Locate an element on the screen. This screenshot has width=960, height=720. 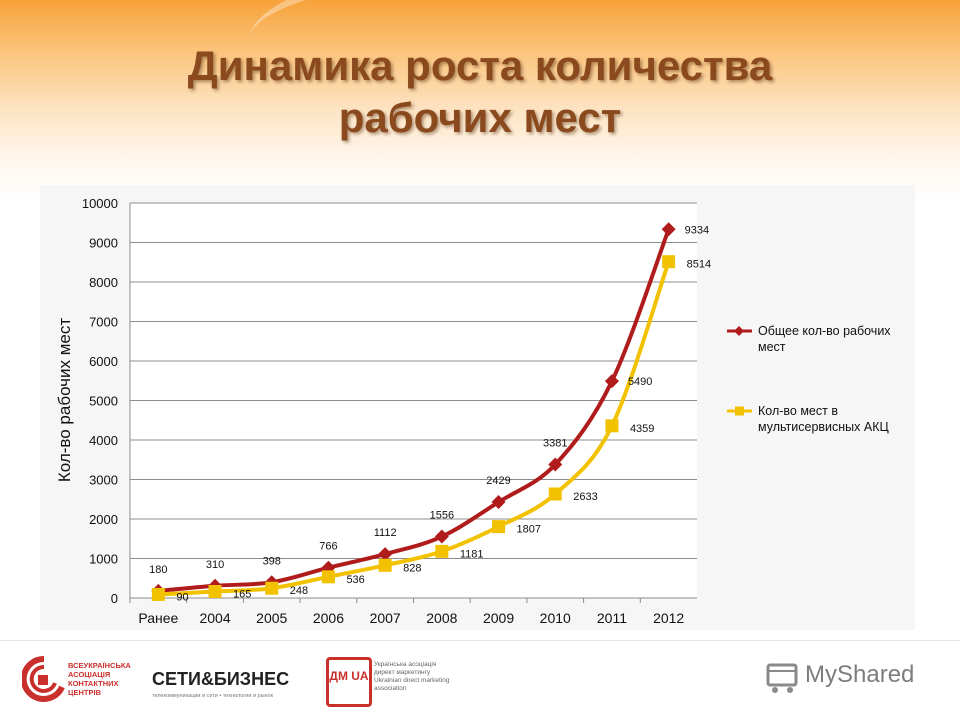
logo3-line-4: association is located at coordinates (390, 688).